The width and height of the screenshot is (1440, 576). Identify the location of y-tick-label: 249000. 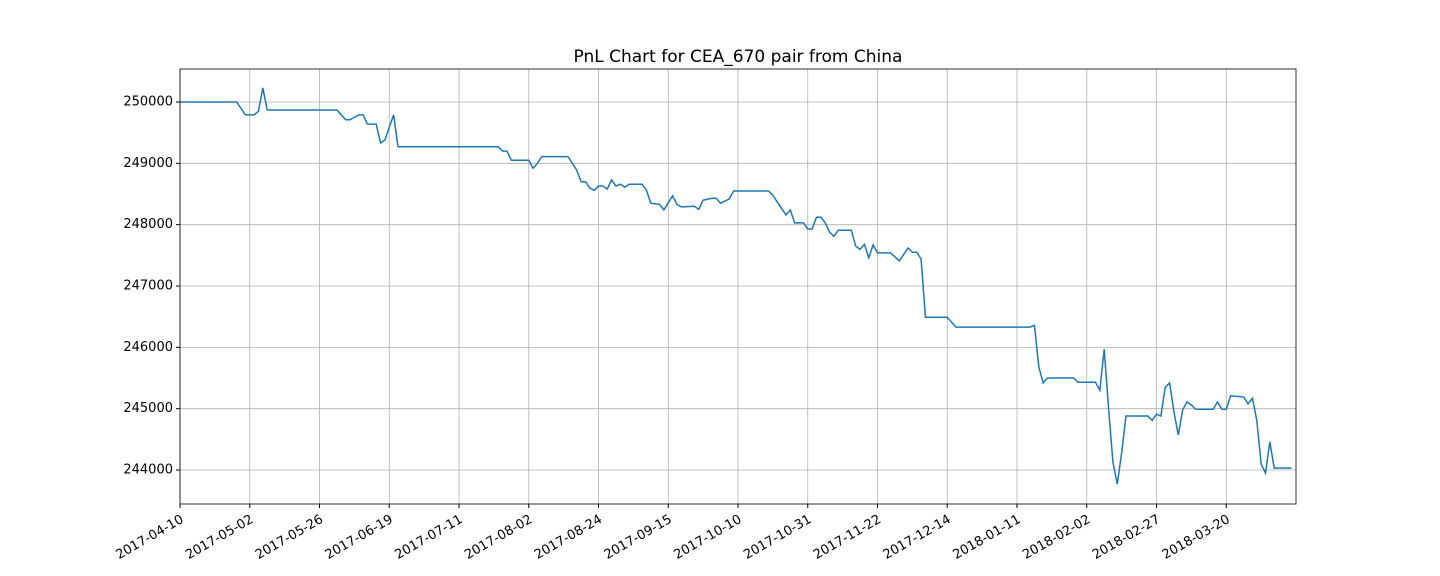
(148, 163).